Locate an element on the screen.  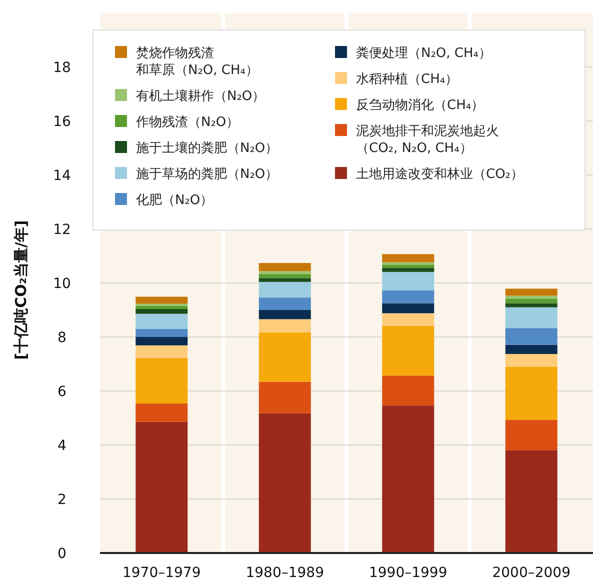
y-tick-label: 6 is located at coordinates (62, 392).